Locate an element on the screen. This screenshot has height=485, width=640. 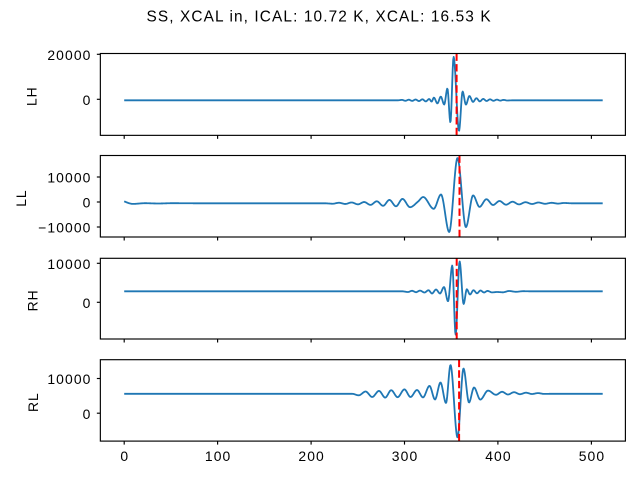
svg-text: 500 is located at coordinates (592, 456).